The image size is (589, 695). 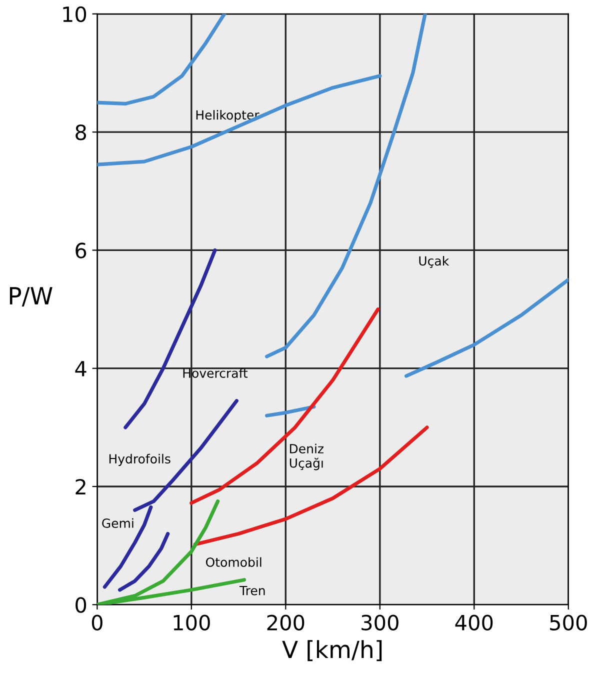 What do you see at coordinates (192, 622) in the screenshot?
I see `x-tick-label: 100` at bounding box center [192, 622].